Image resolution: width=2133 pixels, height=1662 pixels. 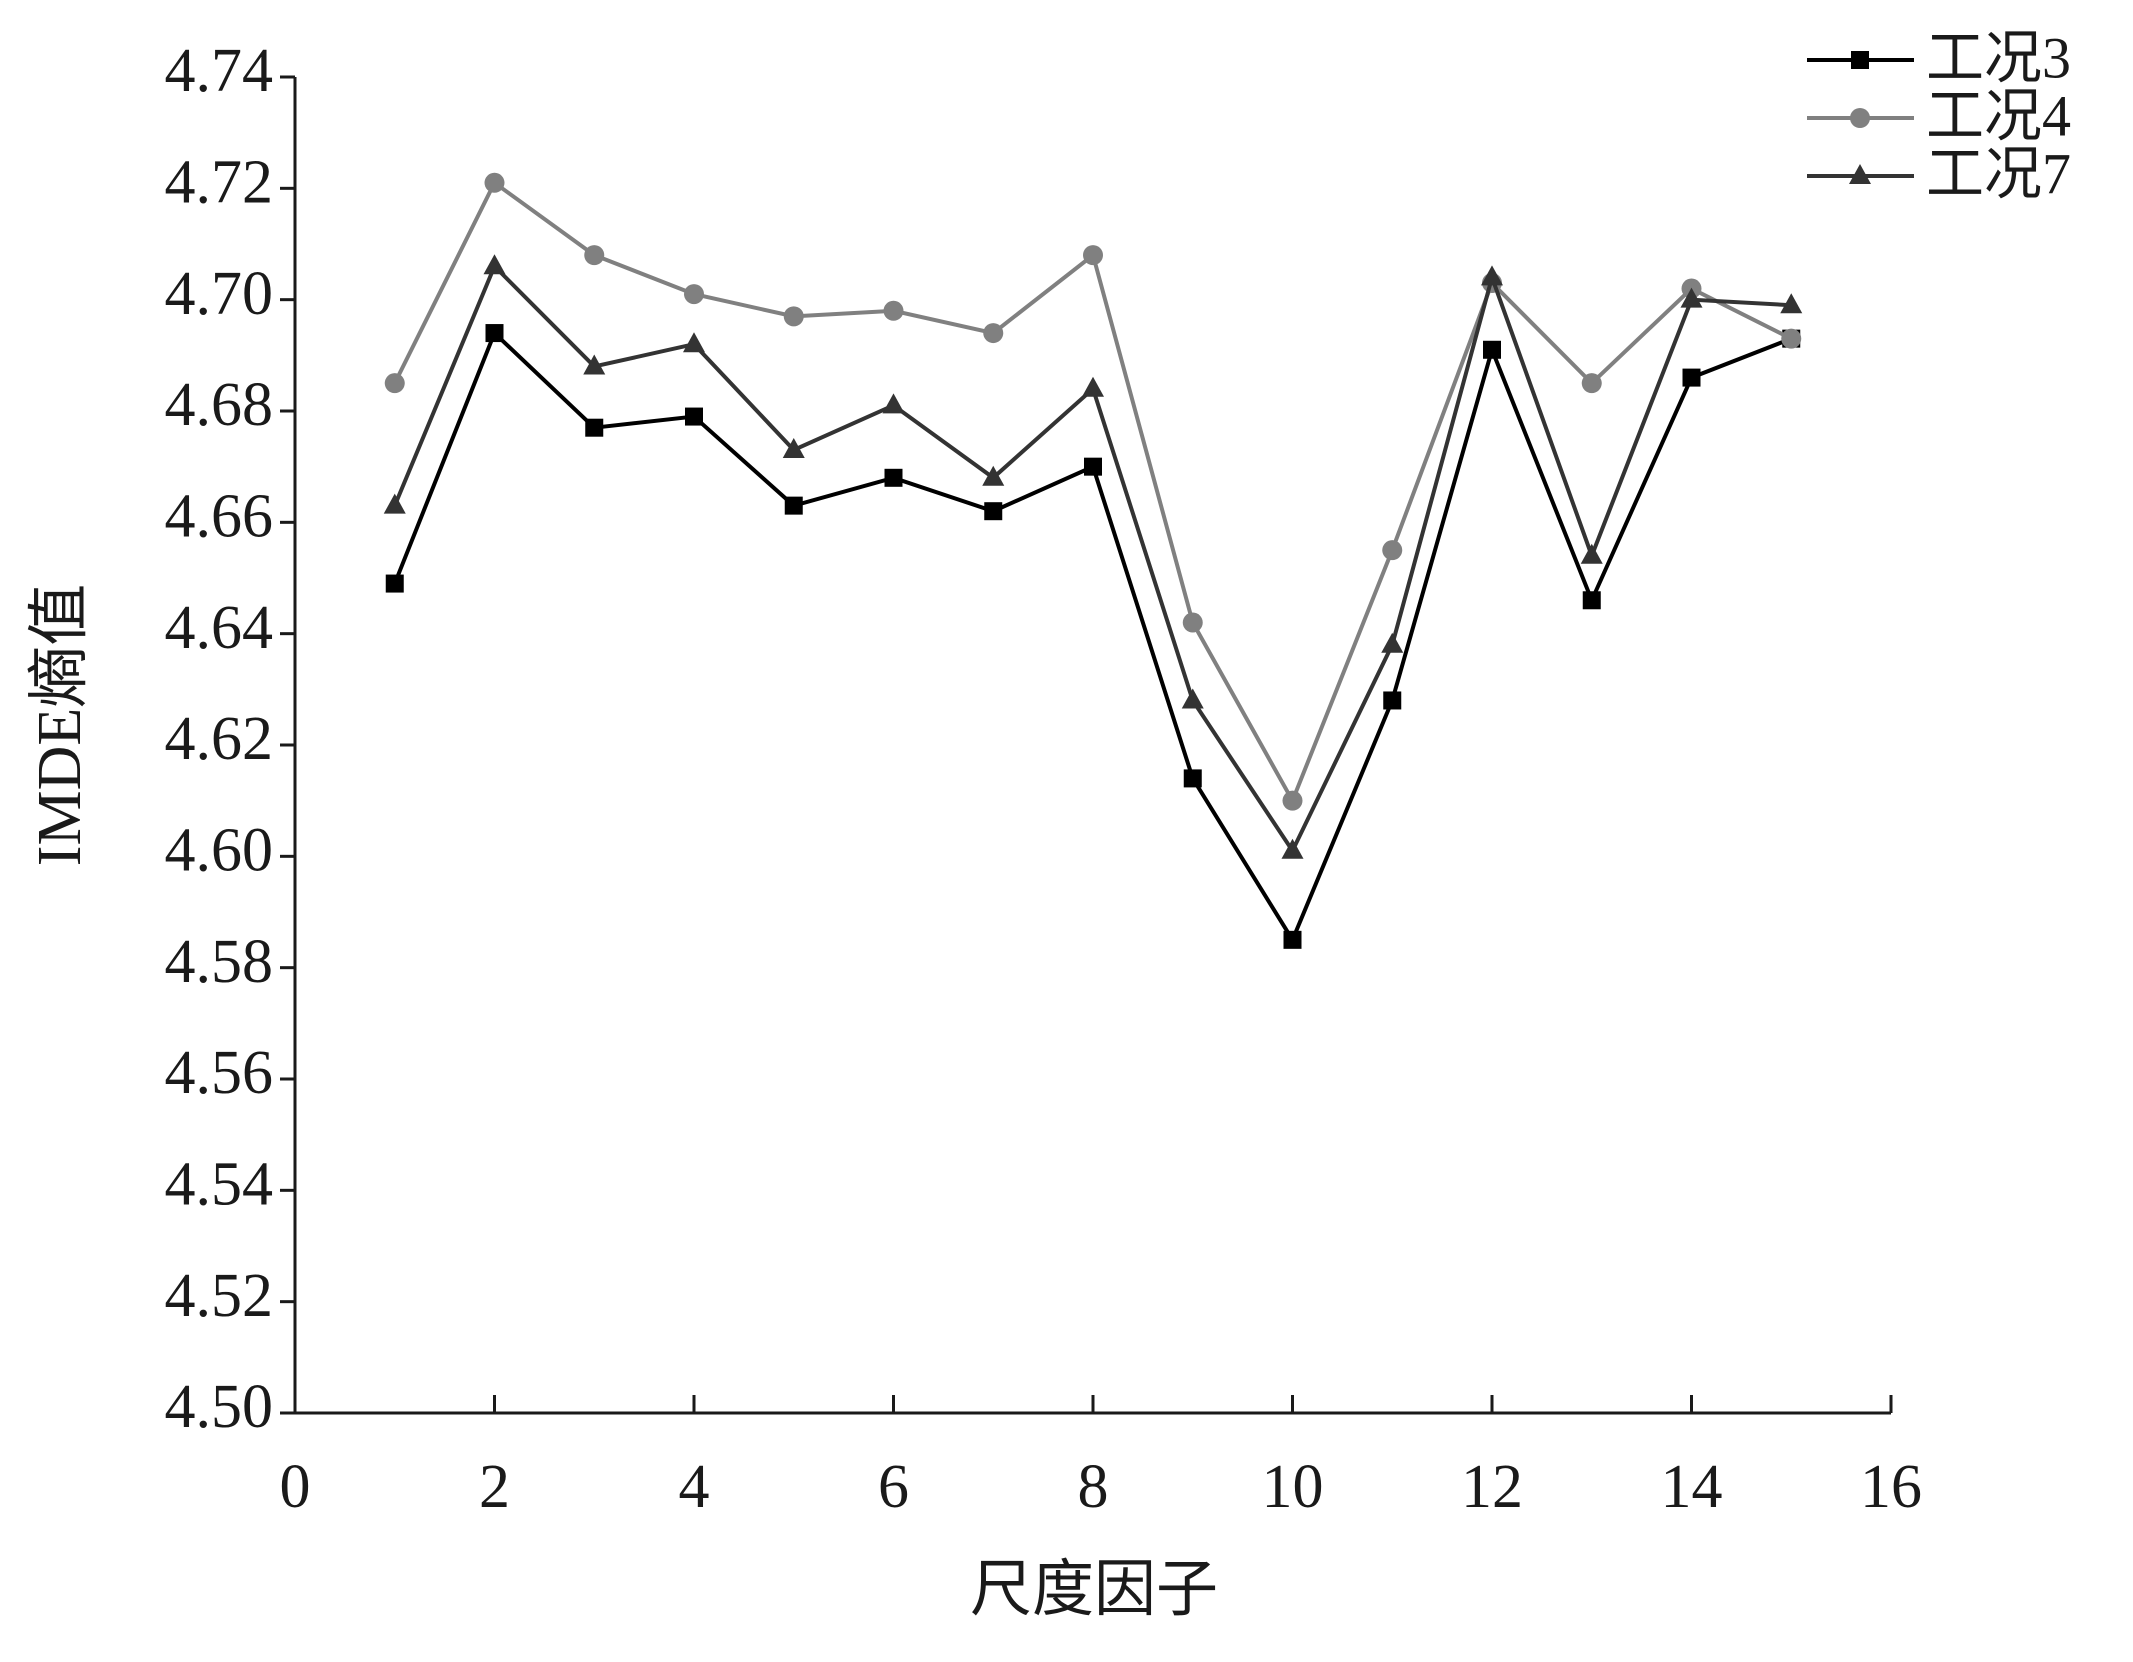 What do you see at coordinates (219, 183) in the screenshot?
I see `y-tick-label: 4.72` at bounding box center [219, 183].